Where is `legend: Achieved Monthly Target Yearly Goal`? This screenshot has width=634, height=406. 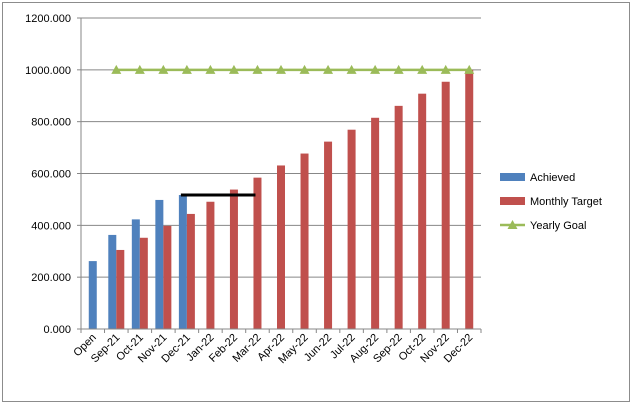 legend: Achieved Monthly Target Yearly Goal is located at coordinates (551, 202).